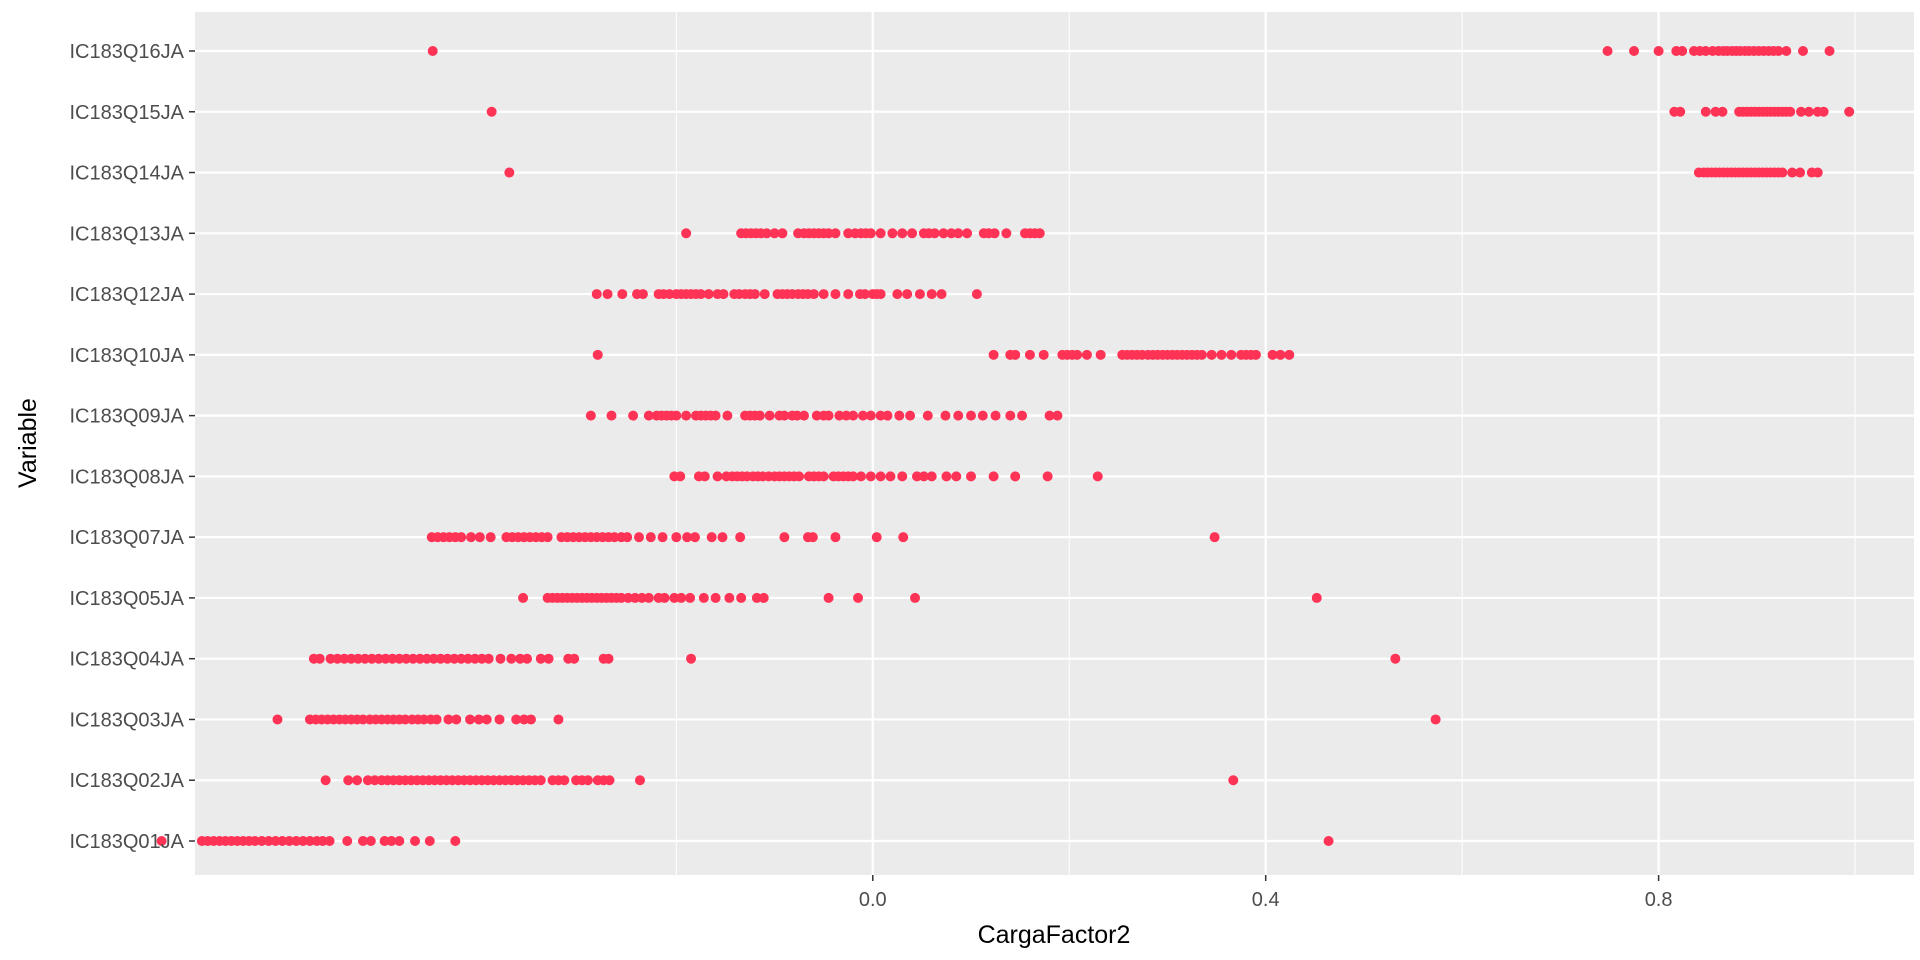 This screenshot has height=960, width=1920. What do you see at coordinates (126, 720) in the screenshot?
I see `y-tick-label: IC183Q03JA` at bounding box center [126, 720].